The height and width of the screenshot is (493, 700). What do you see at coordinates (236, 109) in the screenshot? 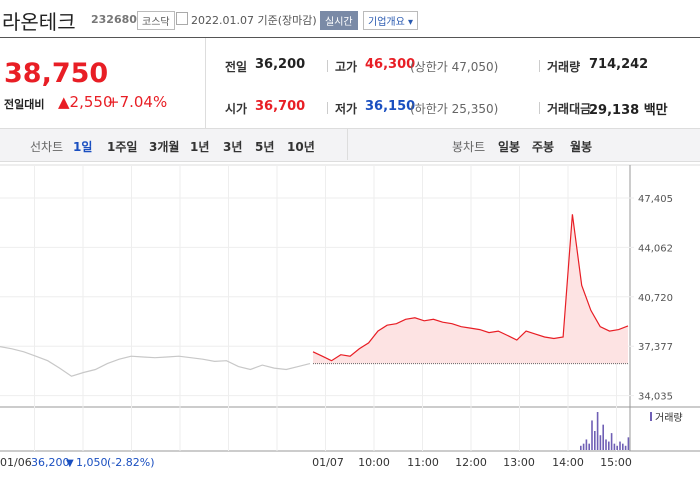
I see `stat-label: 시가` at bounding box center [236, 109].